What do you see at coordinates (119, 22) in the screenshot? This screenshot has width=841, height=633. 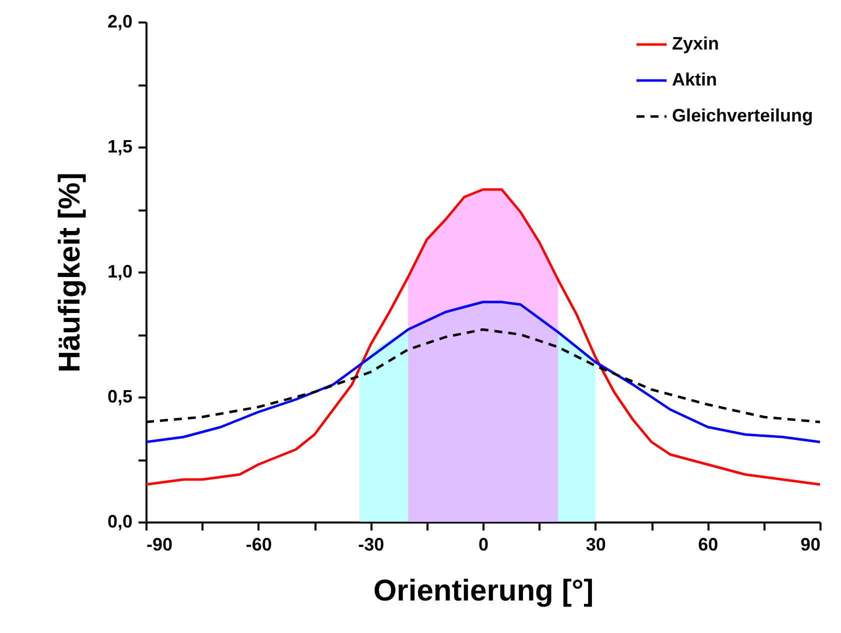 I see `y-tick-label: 2,0` at bounding box center [119, 22].